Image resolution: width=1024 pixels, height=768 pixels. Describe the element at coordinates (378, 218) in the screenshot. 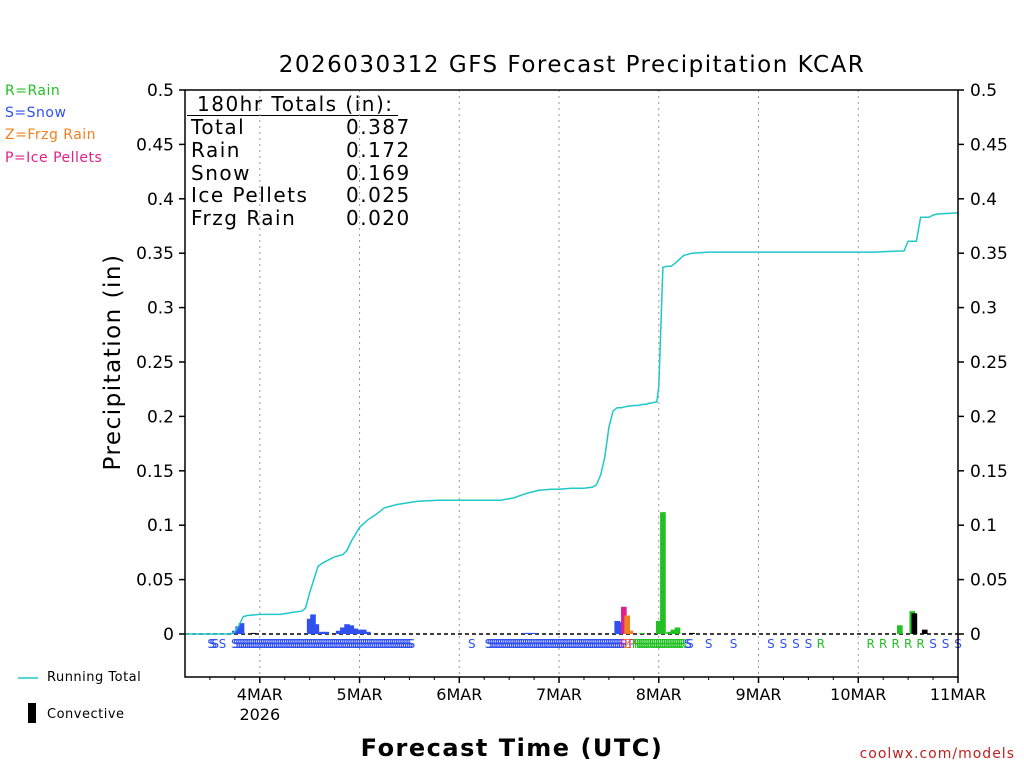

I see `totals-value: 0.020` at that location.